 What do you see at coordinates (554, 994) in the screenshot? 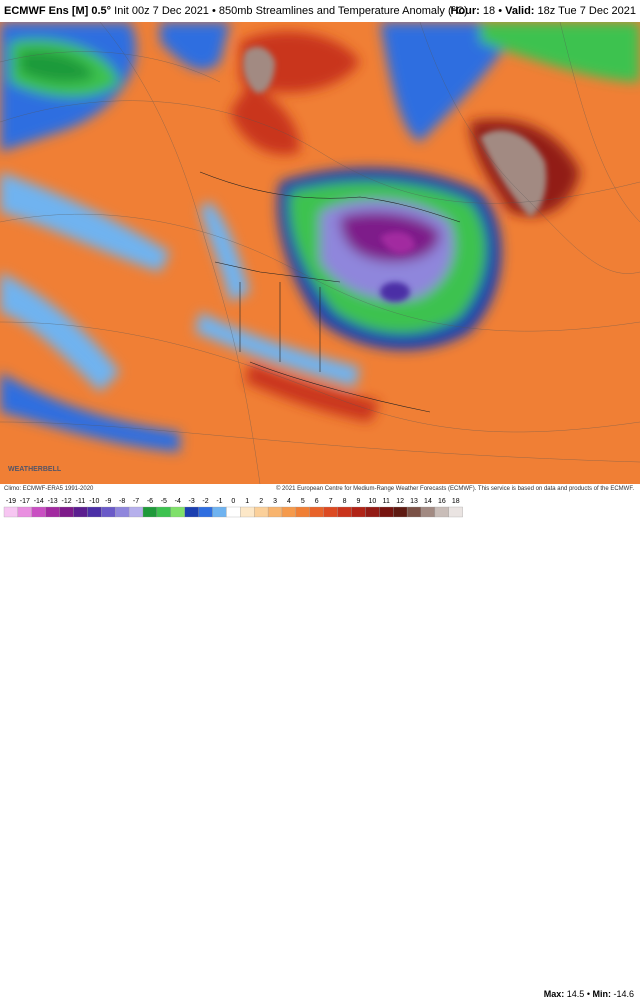
I see `max-label: Max:` at bounding box center [554, 994].